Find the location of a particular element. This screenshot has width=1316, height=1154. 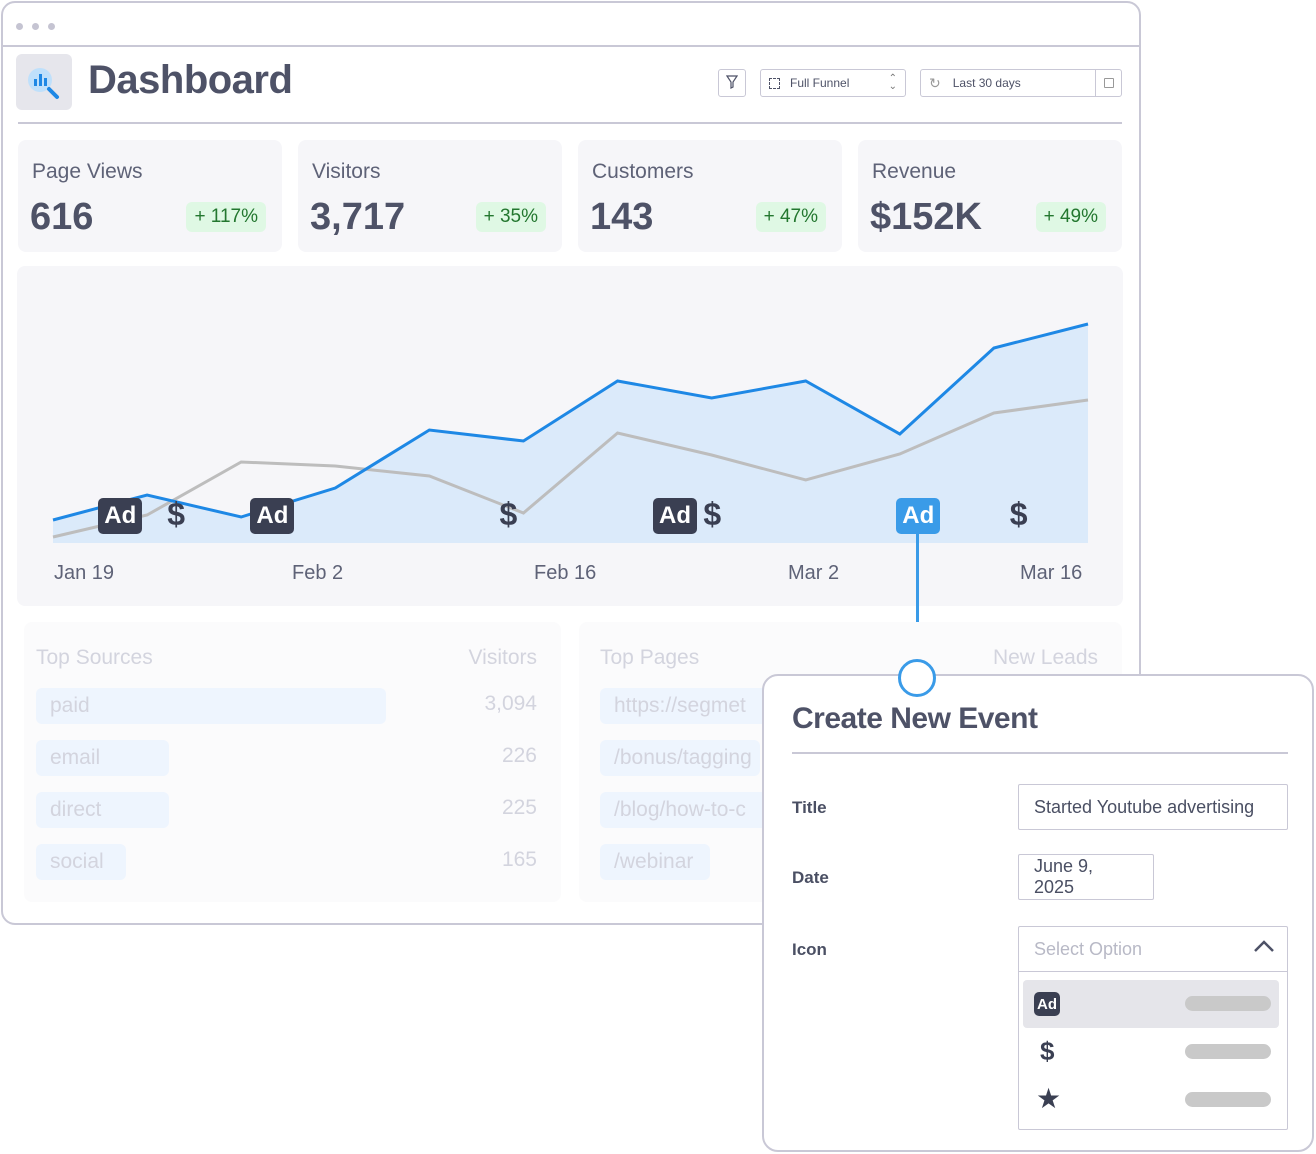

metric-label: Visitors is located at coordinates (346, 171).